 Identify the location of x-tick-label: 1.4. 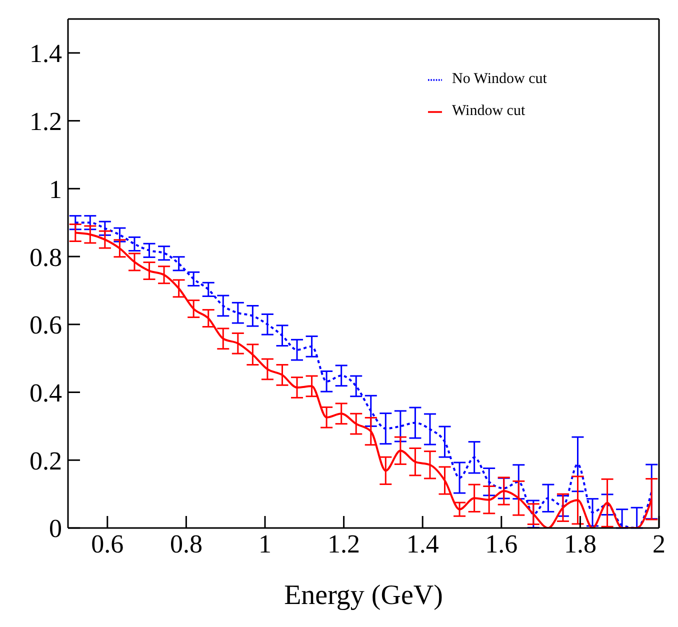
(422, 543).